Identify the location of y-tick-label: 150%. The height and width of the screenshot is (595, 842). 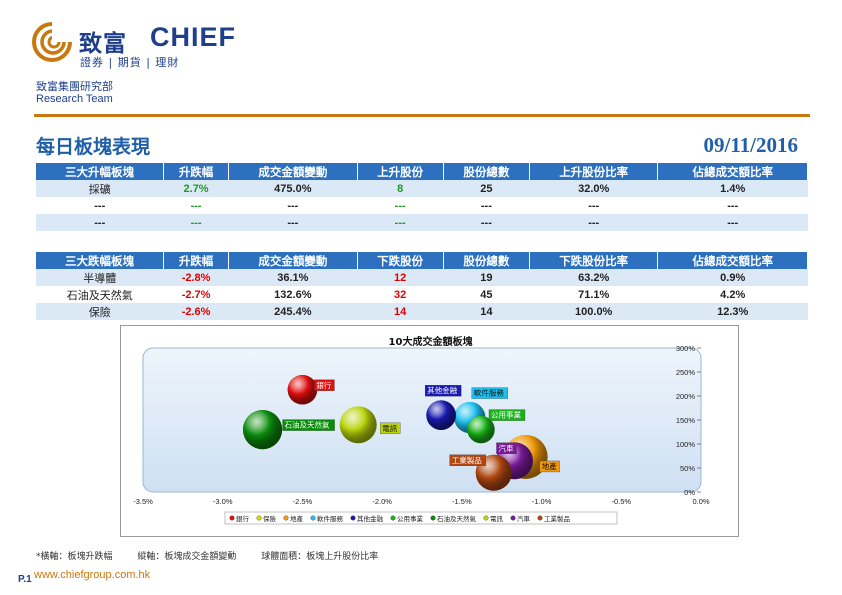
(686, 420).